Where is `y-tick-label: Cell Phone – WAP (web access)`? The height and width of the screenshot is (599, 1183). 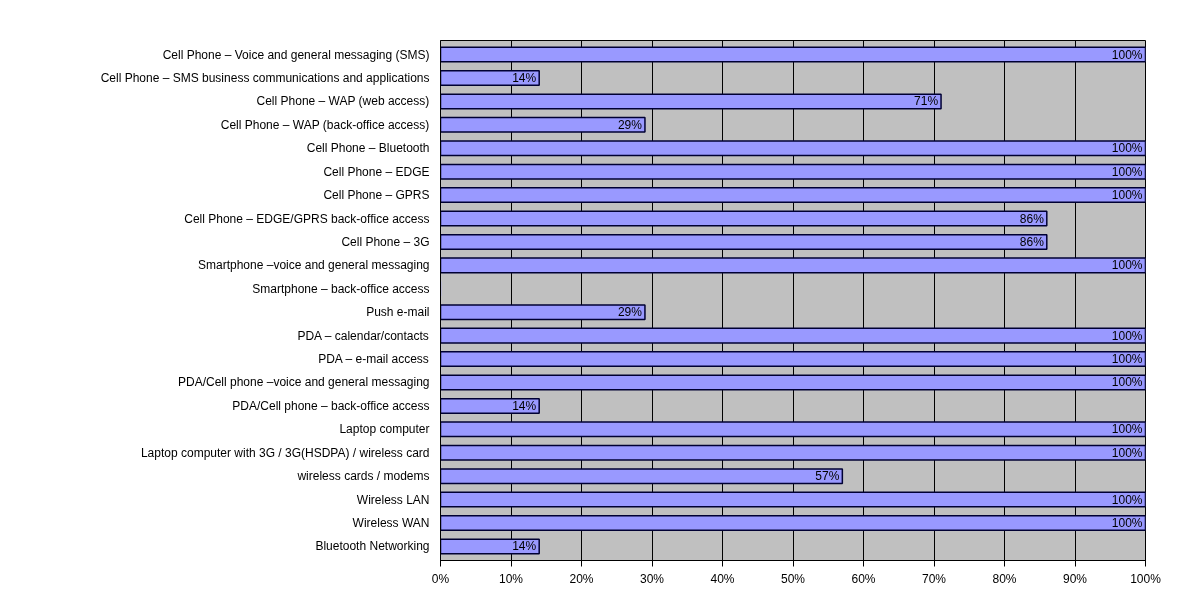
y-tick-label: Cell Phone – WAP (web access) is located at coordinates (343, 101).